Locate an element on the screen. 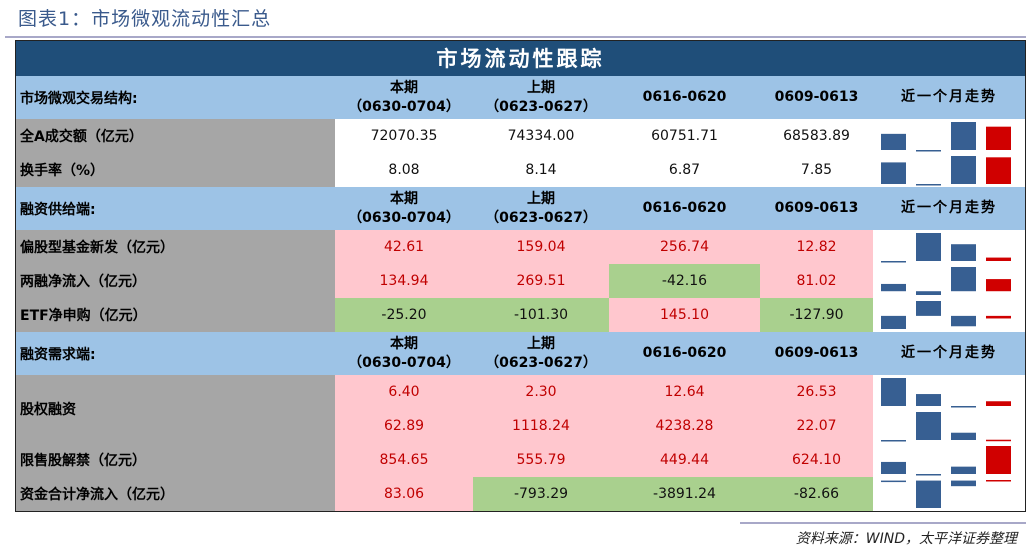 This screenshot has height=551, width=1031. value-cell: 12.64 is located at coordinates (684, 392).